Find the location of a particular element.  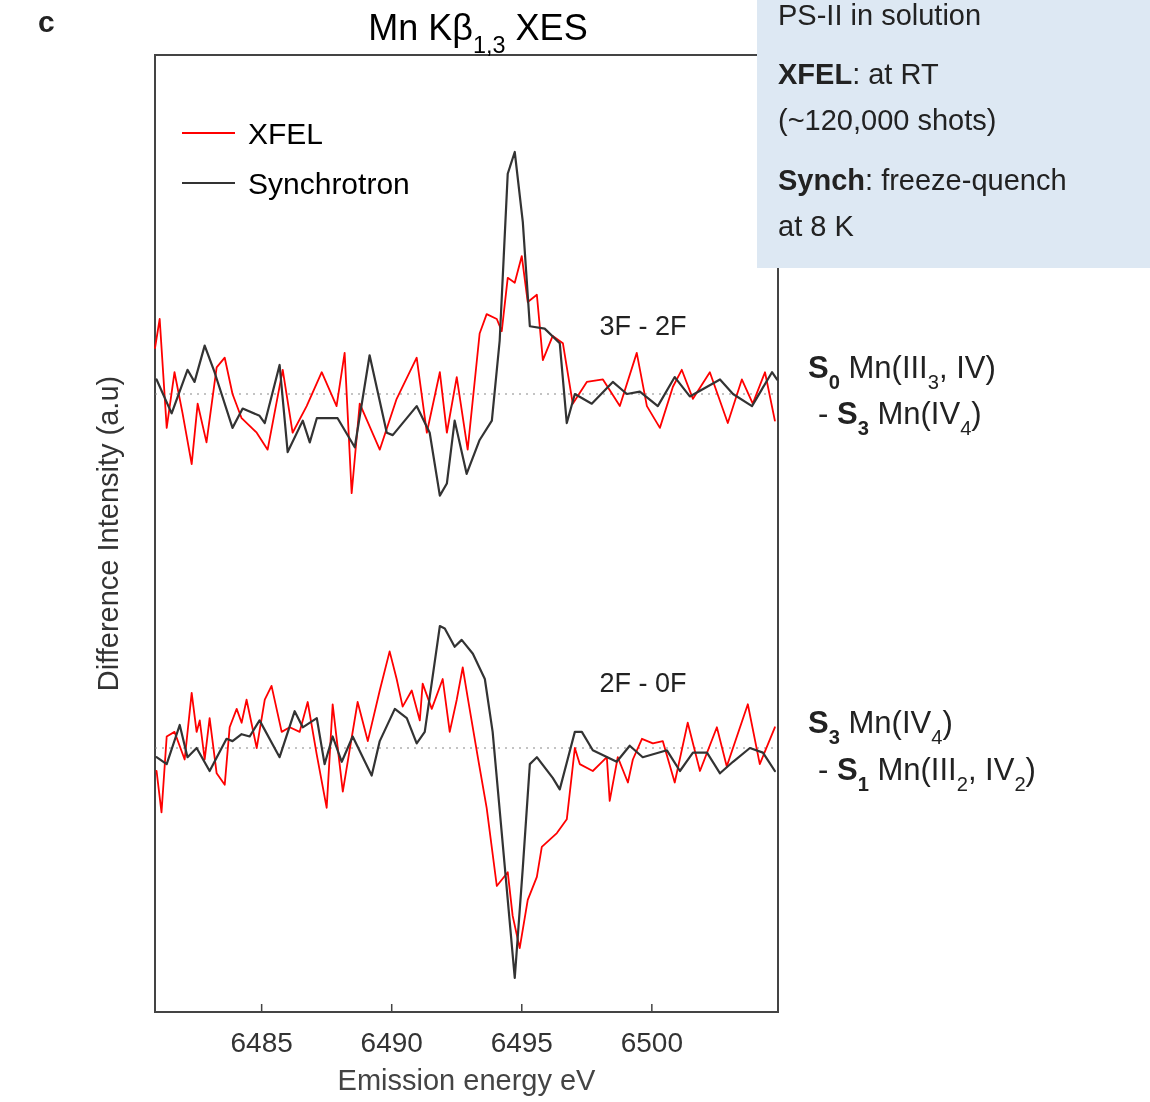

y-axis-title: Difference Intensity (a.u) is located at coordinates (108, 533).